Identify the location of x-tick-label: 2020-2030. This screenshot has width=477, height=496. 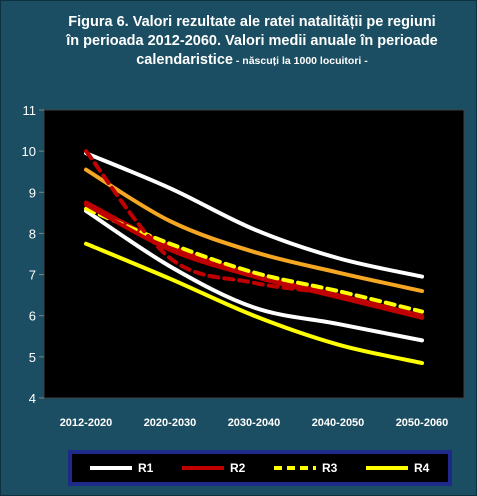
(170, 423).